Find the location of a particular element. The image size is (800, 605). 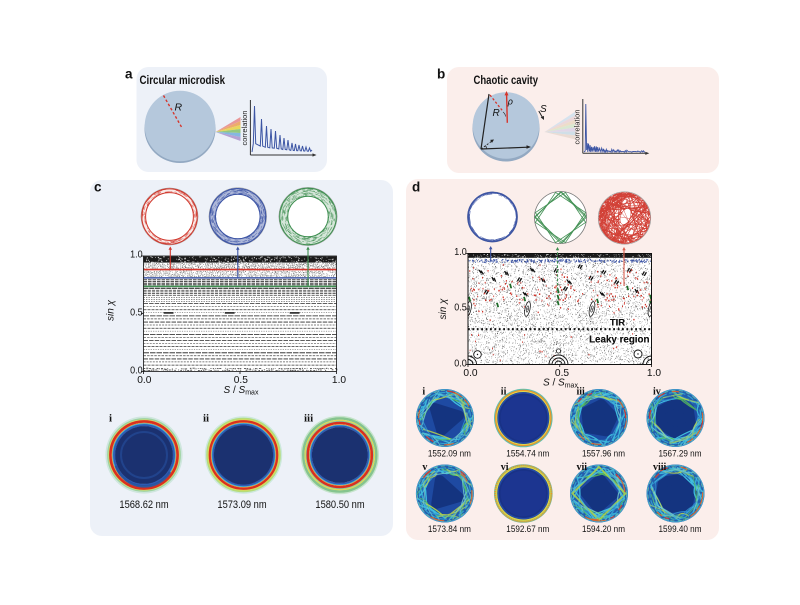

svg-text: b is located at coordinates (441, 74).